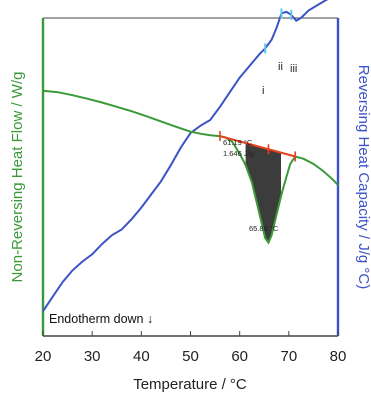 The height and width of the screenshot is (394, 371). Describe the element at coordinates (43, 356) in the screenshot. I see `x-tick-label: 20` at that location.